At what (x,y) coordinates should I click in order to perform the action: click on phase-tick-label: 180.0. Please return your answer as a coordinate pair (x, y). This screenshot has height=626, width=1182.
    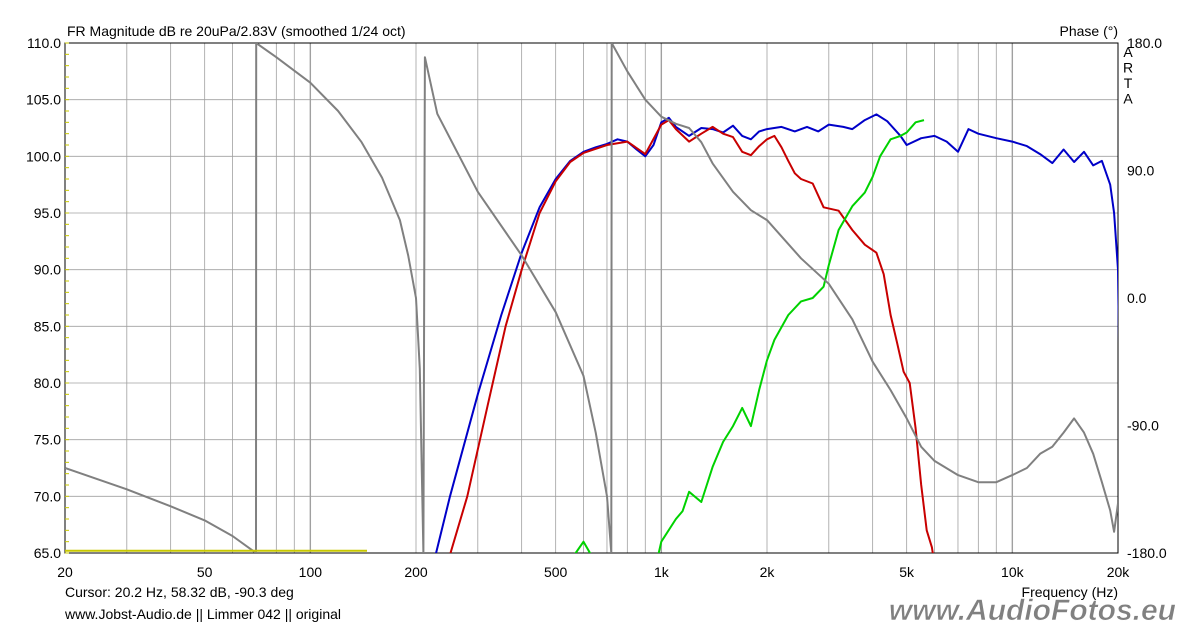
    Looking at the image, I should click on (1144, 43).